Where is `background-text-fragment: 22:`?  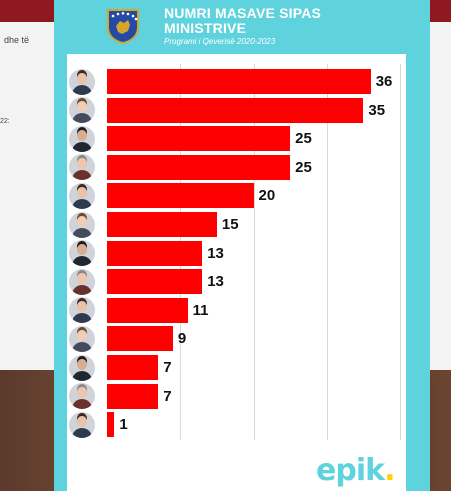 background-text-fragment: 22: is located at coordinates (5, 121).